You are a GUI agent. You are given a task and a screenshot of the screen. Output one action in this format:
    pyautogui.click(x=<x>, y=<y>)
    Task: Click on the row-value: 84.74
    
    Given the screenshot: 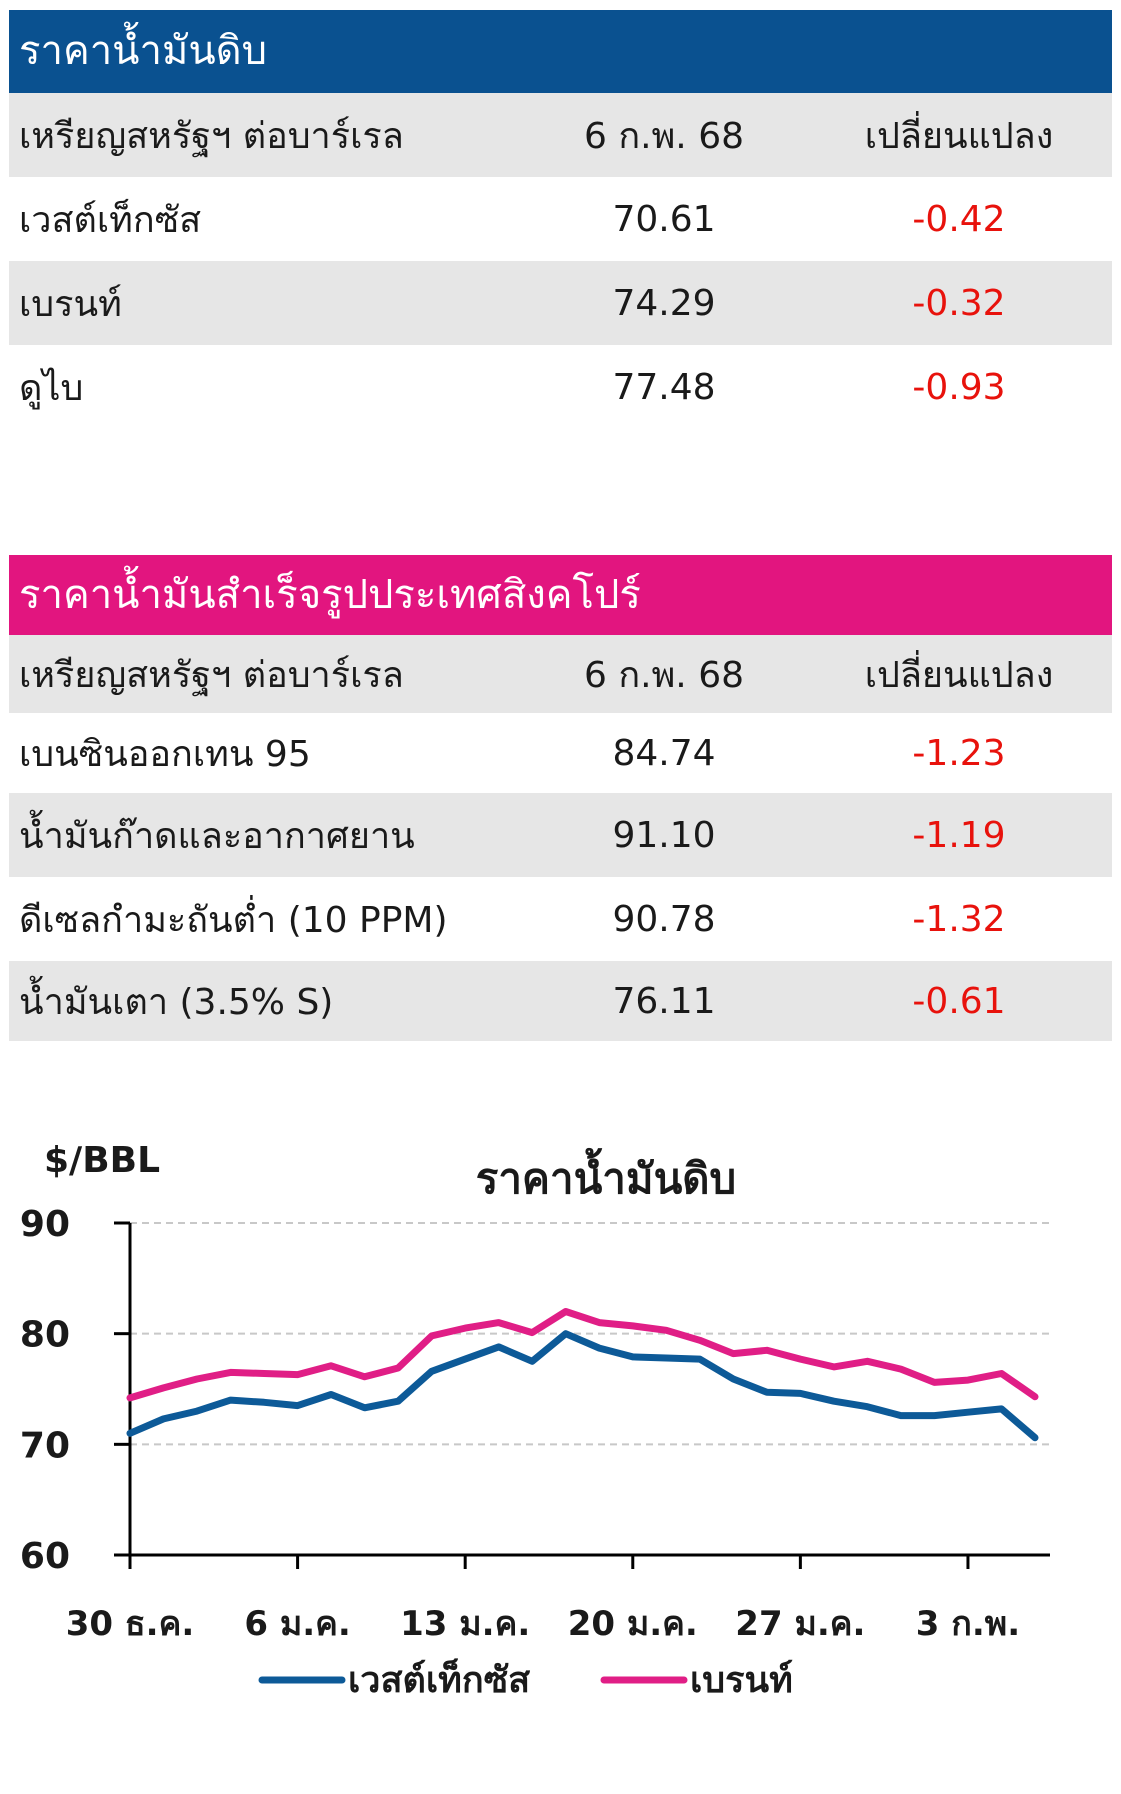 What is the action you would take?
    pyautogui.click(x=664, y=753)
    